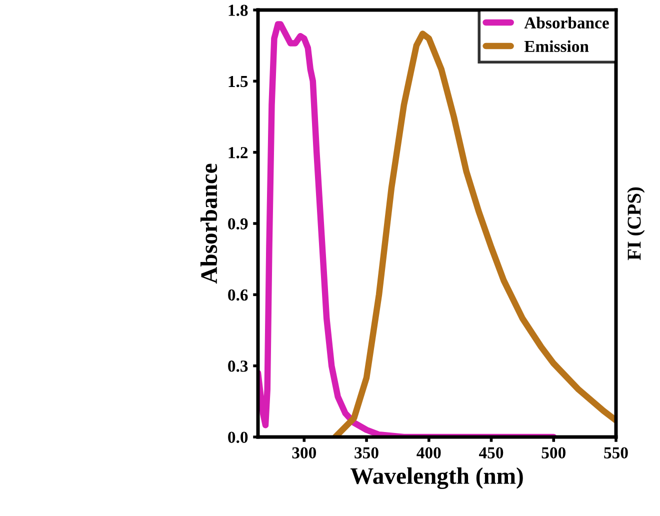  Describe the element at coordinates (209, 224) in the screenshot. I see `y-axis-title: Absorbance` at that location.